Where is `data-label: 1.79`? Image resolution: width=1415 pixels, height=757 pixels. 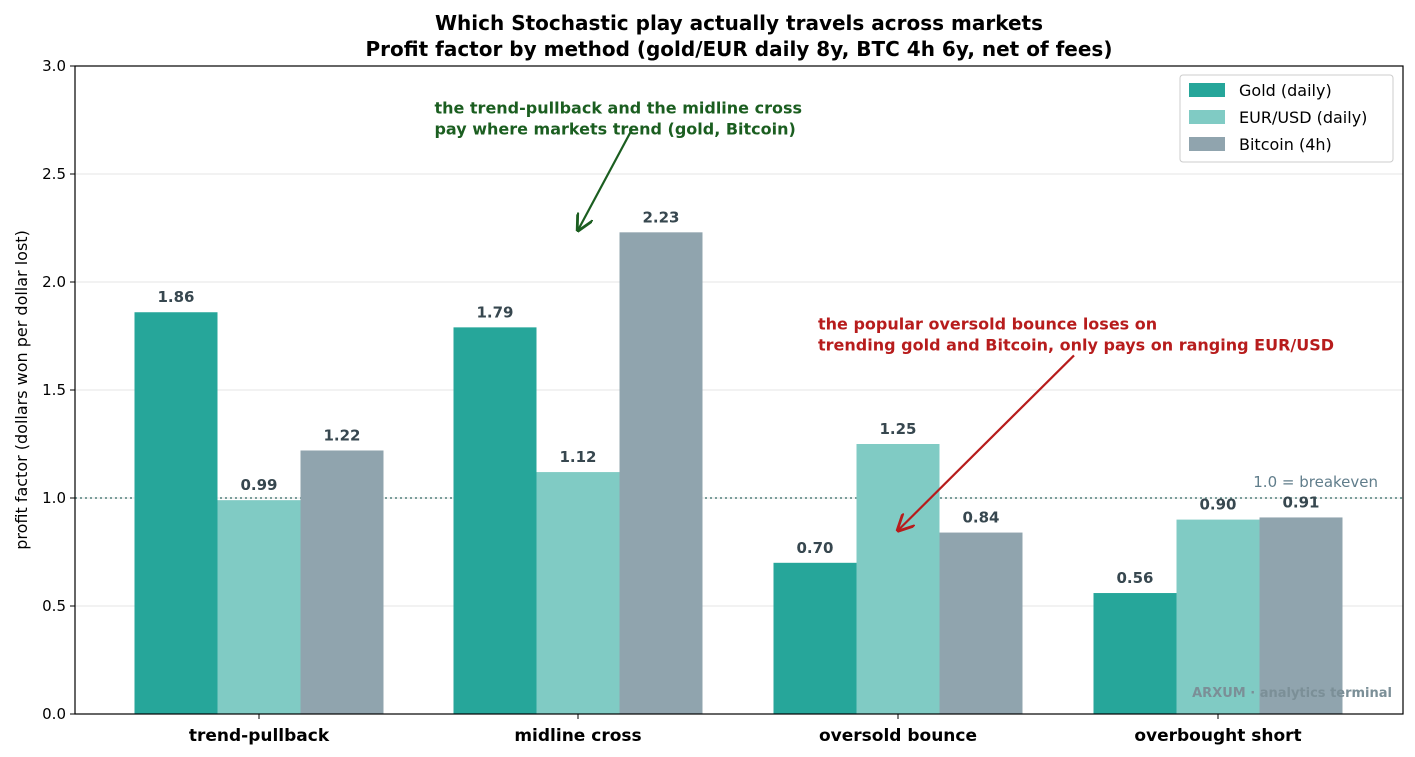
data-label: 1.79 is located at coordinates (494, 312).